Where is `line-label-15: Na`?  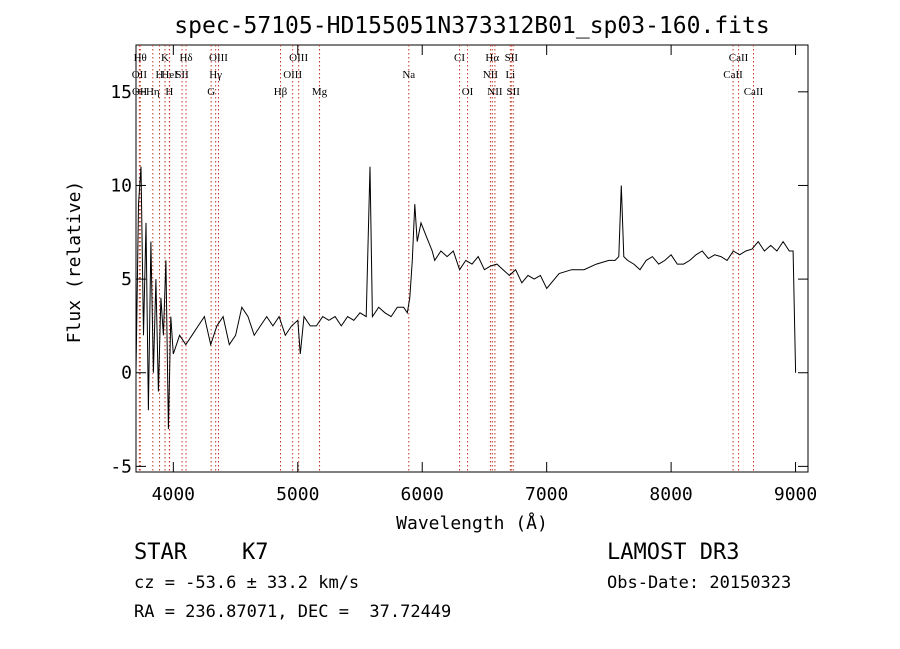
line-label-15: Na is located at coordinates (408, 75).